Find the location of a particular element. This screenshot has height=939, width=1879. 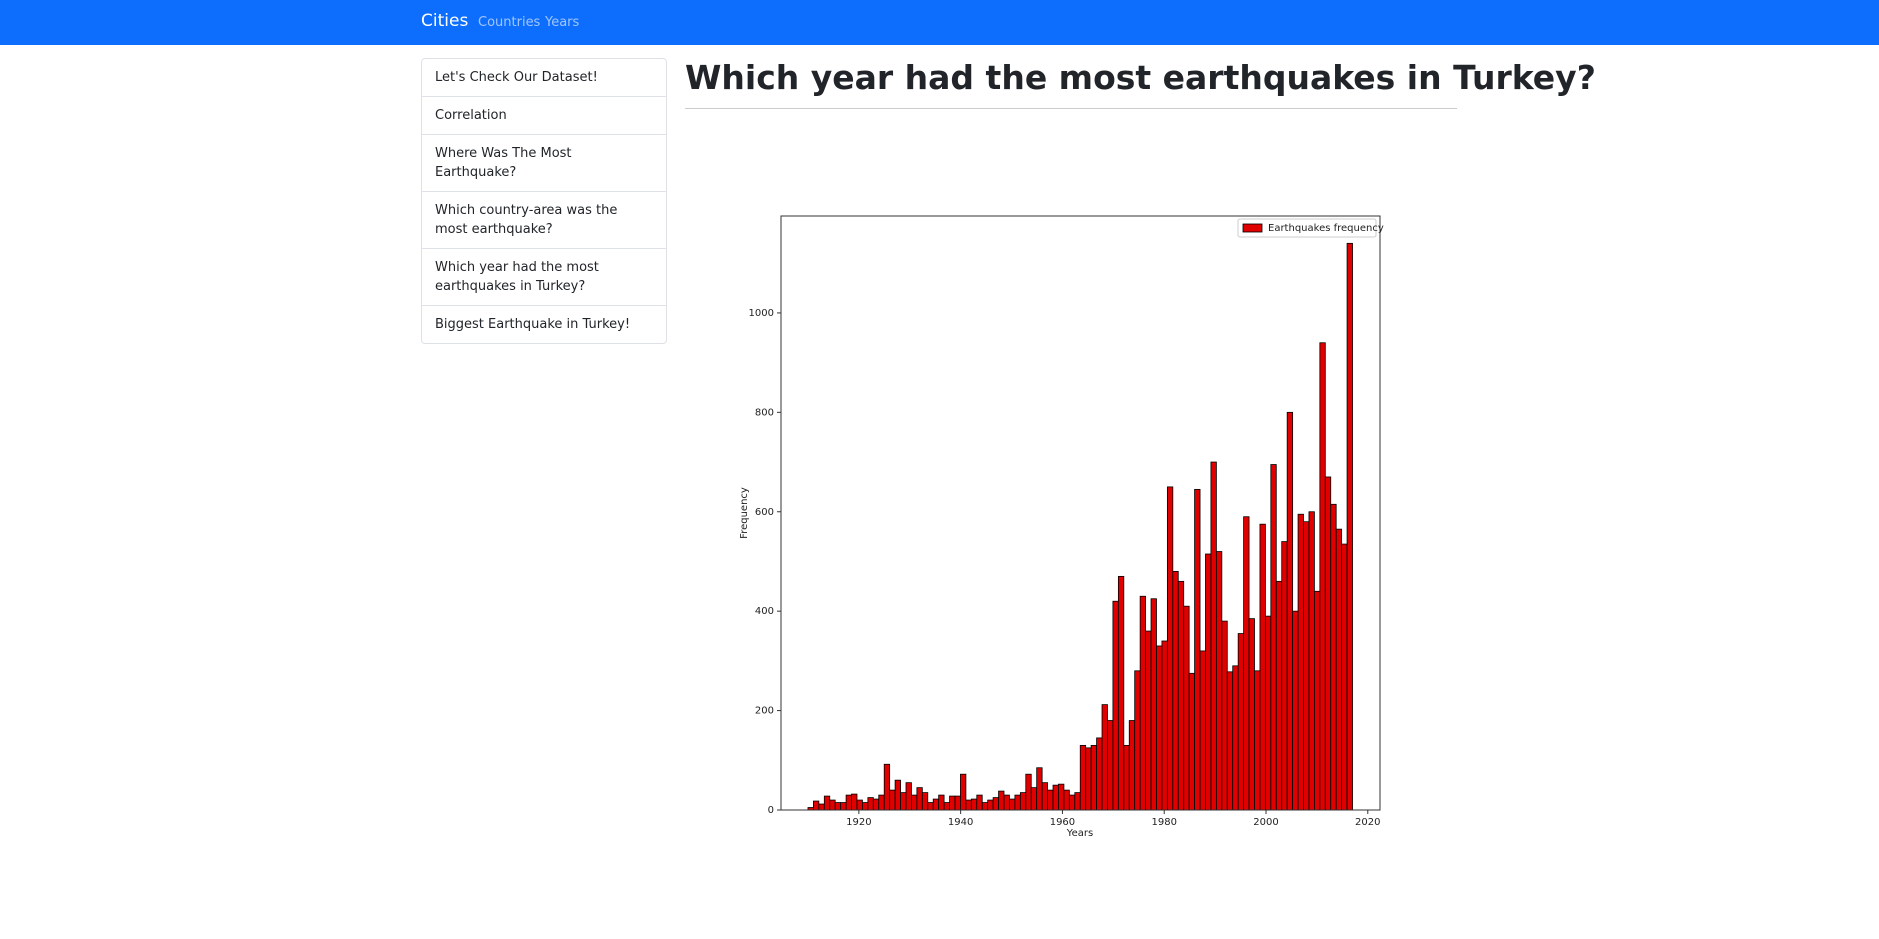

legend-swatch is located at coordinates (1252, 228).